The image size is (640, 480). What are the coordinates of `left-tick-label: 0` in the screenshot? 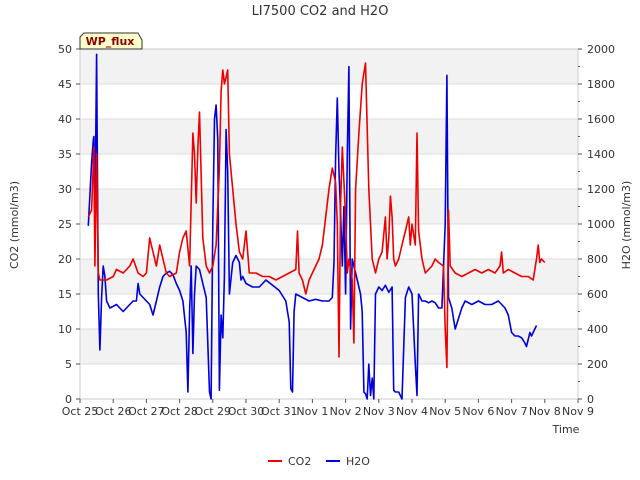 It's located at (68, 399).